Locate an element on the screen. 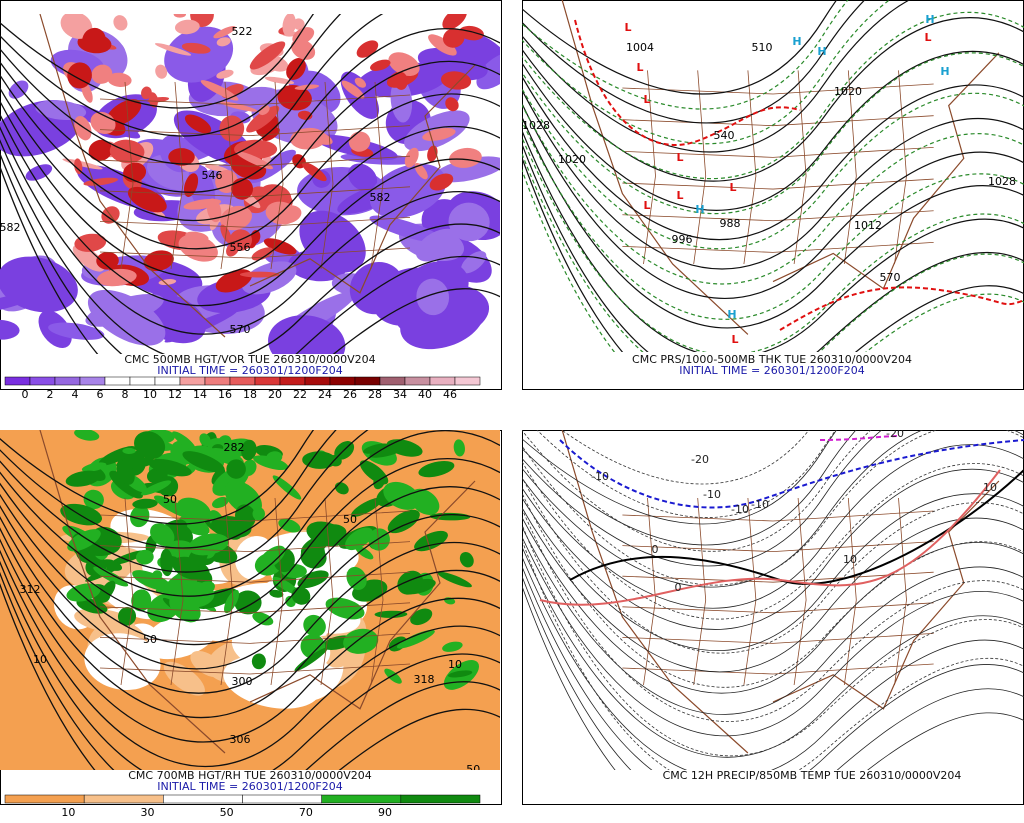 The image size is (1024, 823). colorbar-label: 0 is located at coordinates (25, 394).